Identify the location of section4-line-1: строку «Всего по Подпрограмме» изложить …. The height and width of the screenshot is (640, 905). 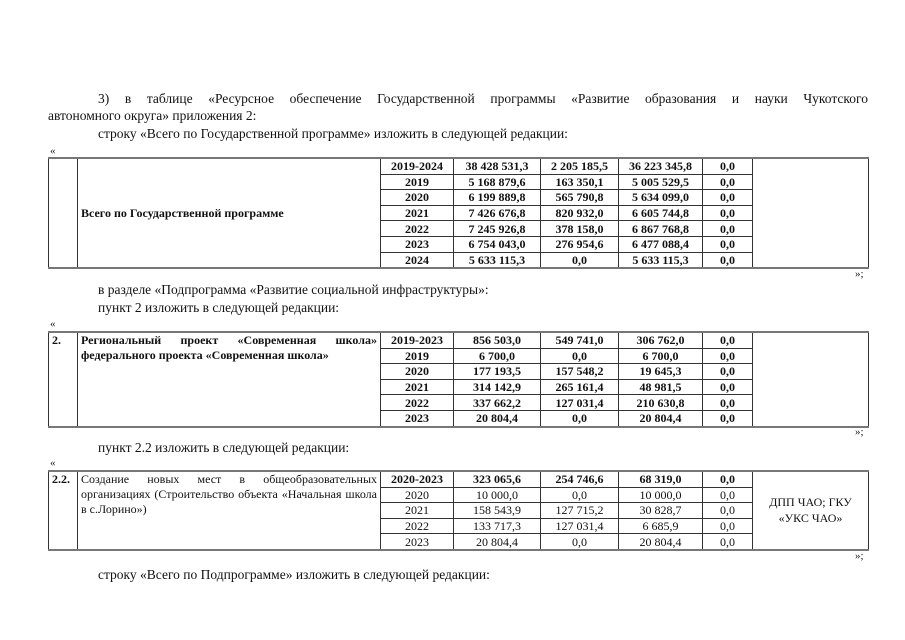
(294, 574).